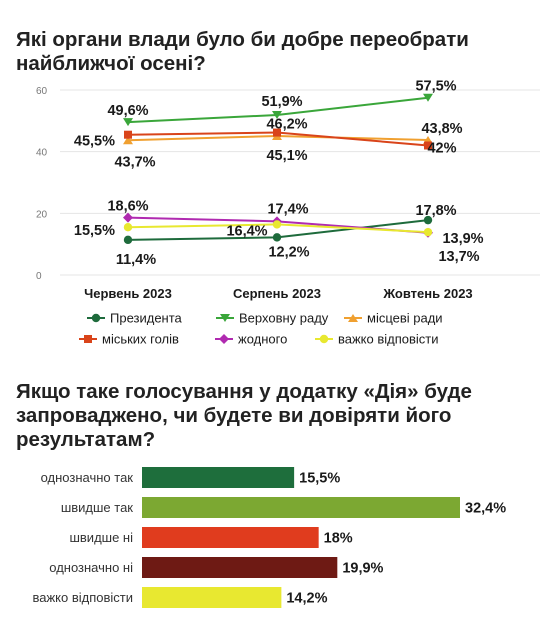 The image size is (553, 621). I want to click on data-label: 13,9%, so click(462, 239).